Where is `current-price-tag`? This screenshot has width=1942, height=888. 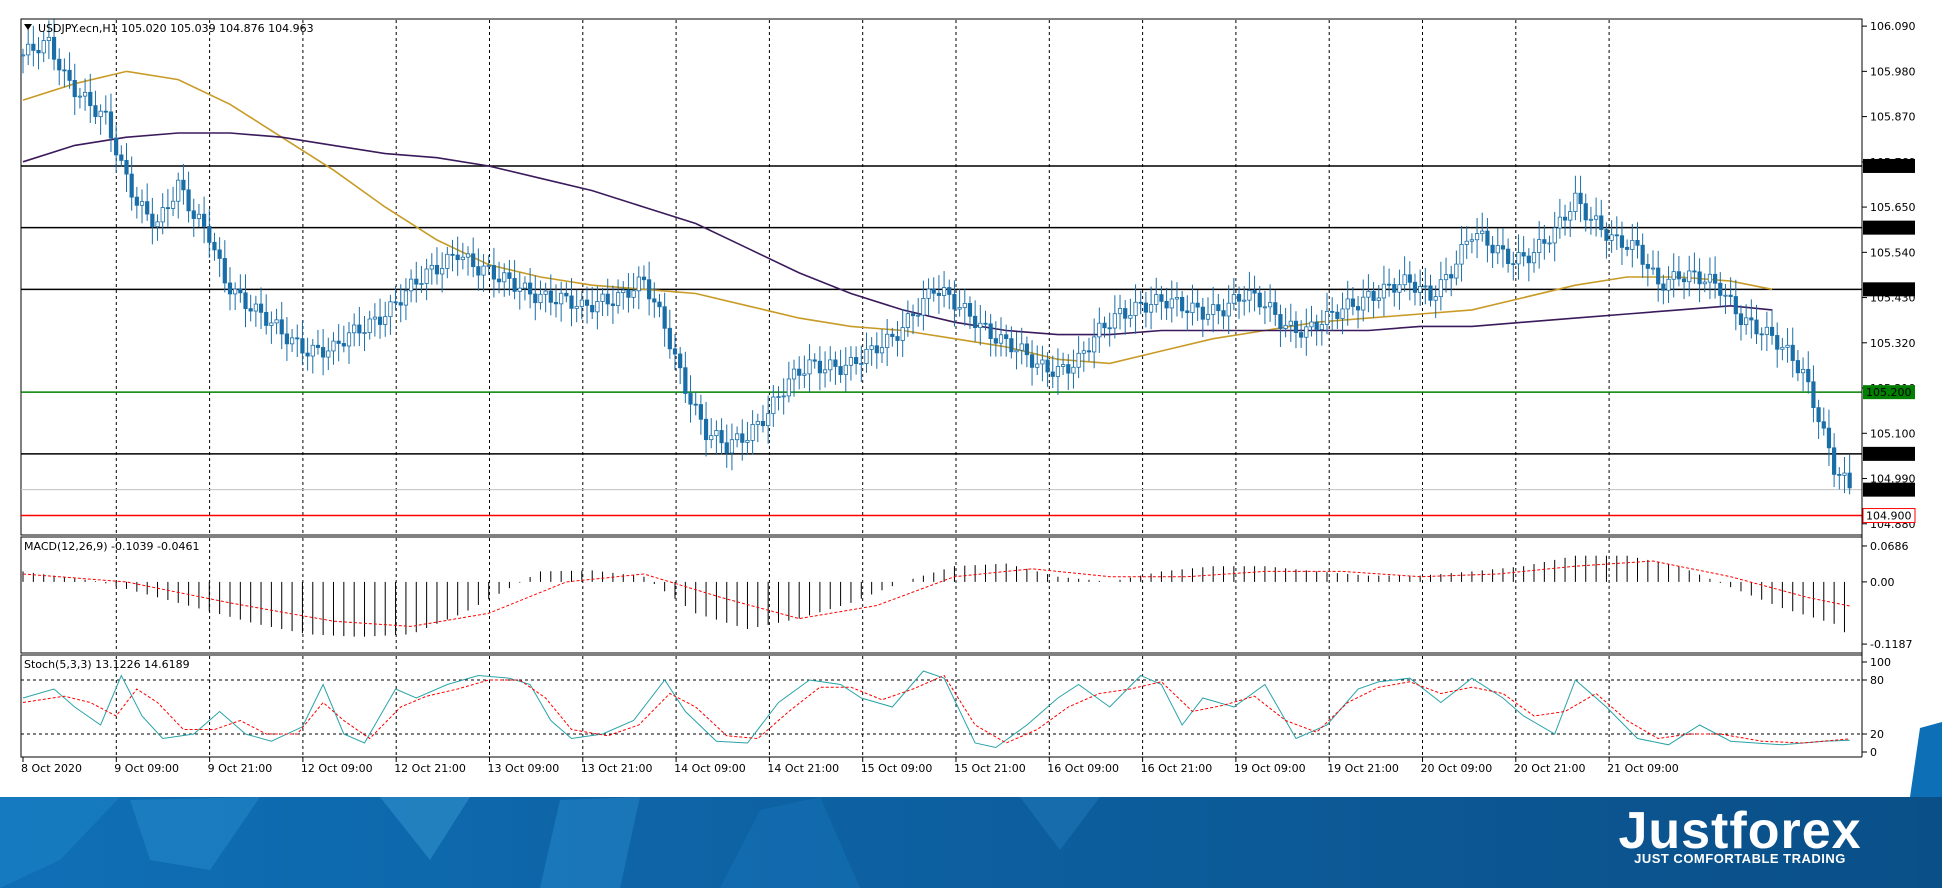
current-price-tag is located at coordinates (1889, 489).